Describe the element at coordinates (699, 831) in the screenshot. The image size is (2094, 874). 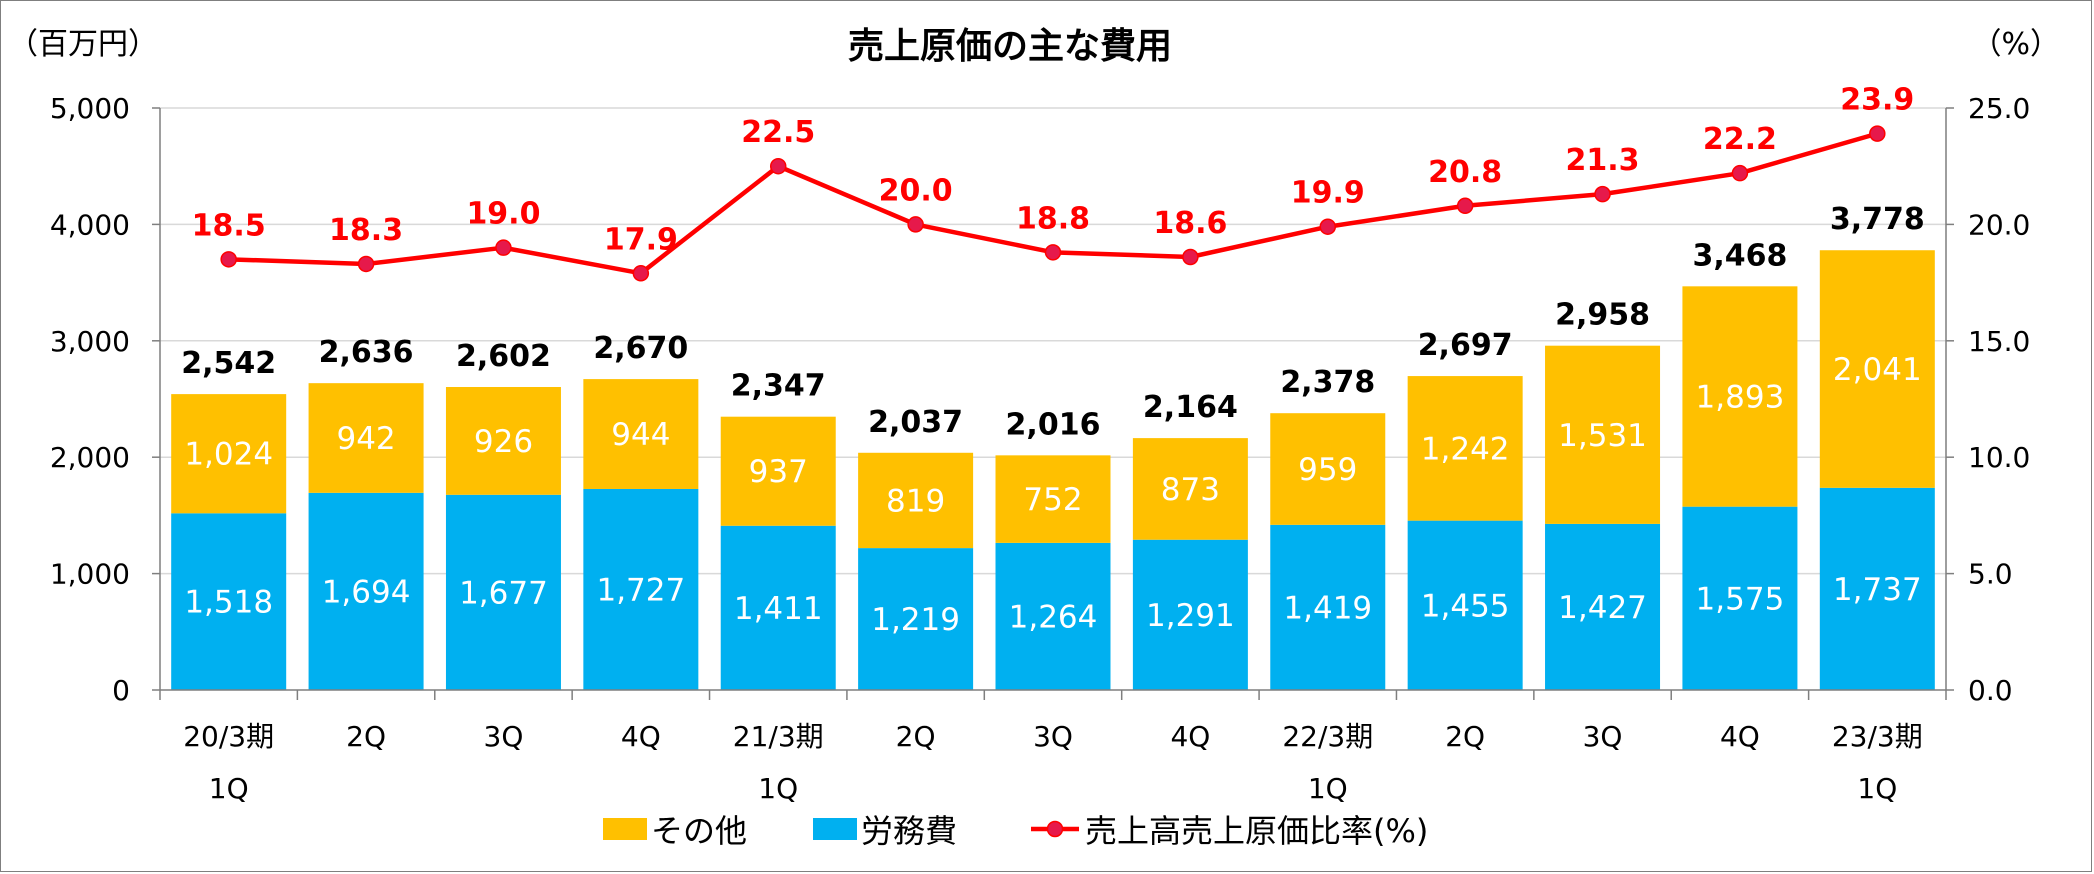
I see `legend-label: その他` at that location.